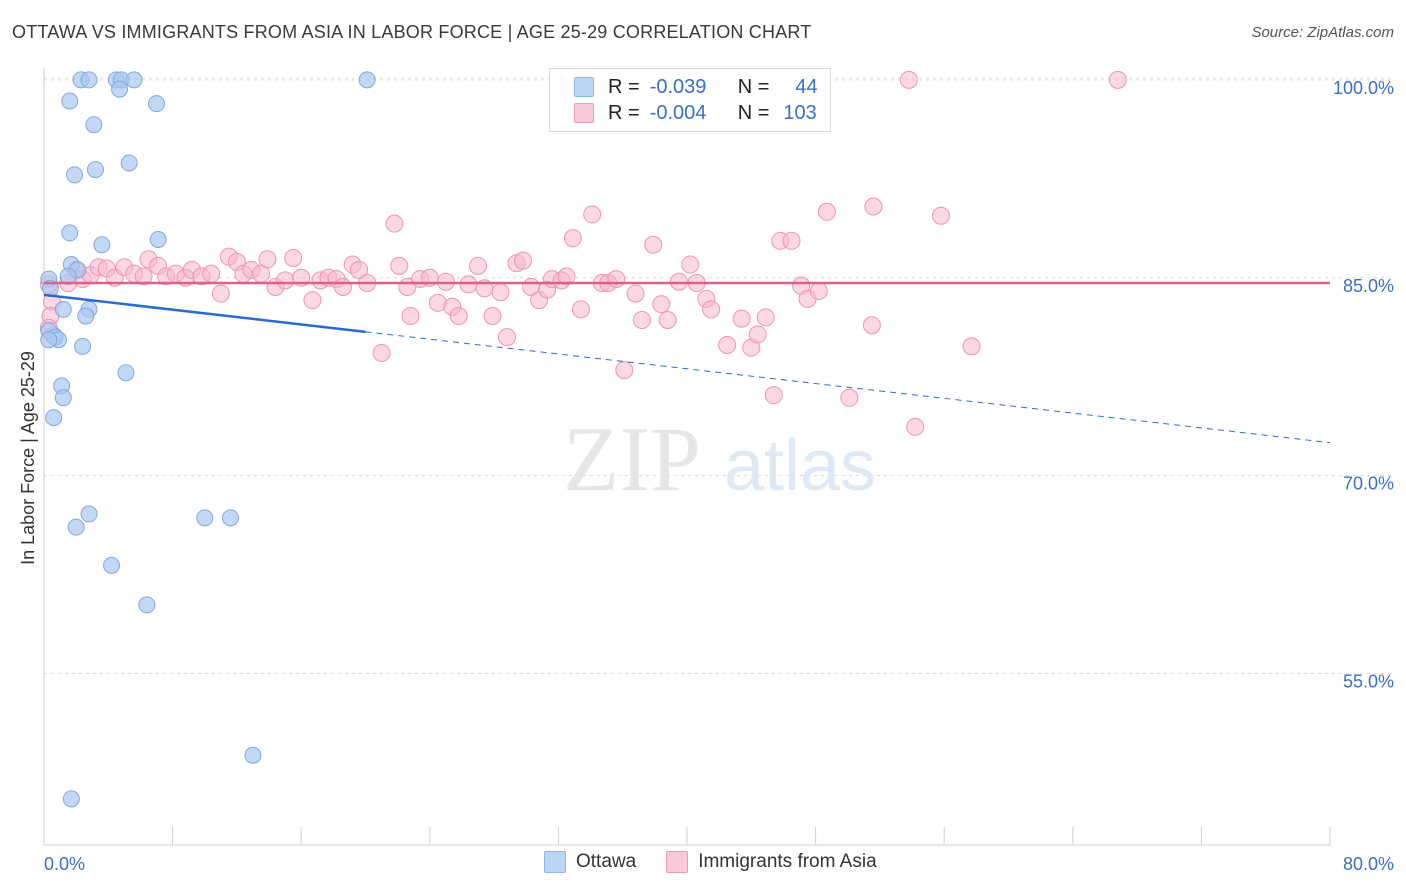  I want to click on legend-row-ottawa: R = -0.039 N = 44, so click(696, 87).